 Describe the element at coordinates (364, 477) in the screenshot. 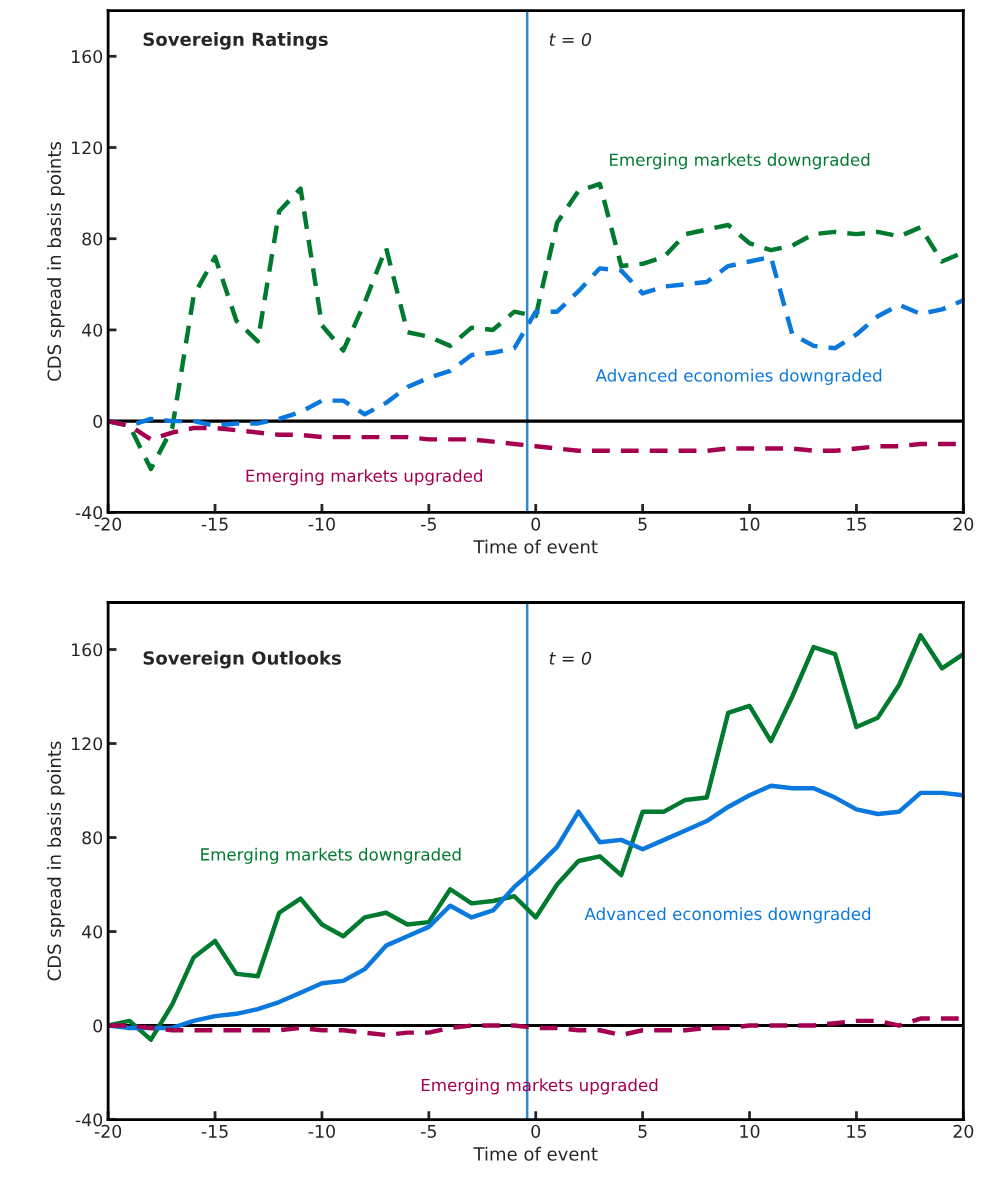

I see `series-label: Emerging markets upgraded` at that location.